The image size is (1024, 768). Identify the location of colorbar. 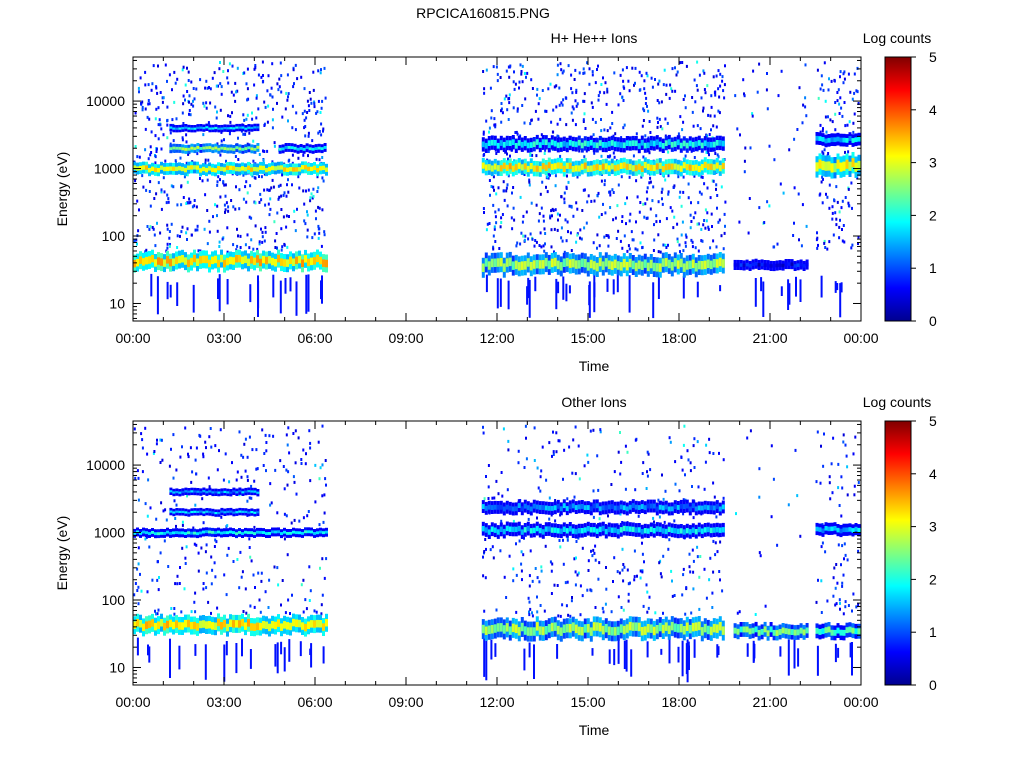
(898, 189).